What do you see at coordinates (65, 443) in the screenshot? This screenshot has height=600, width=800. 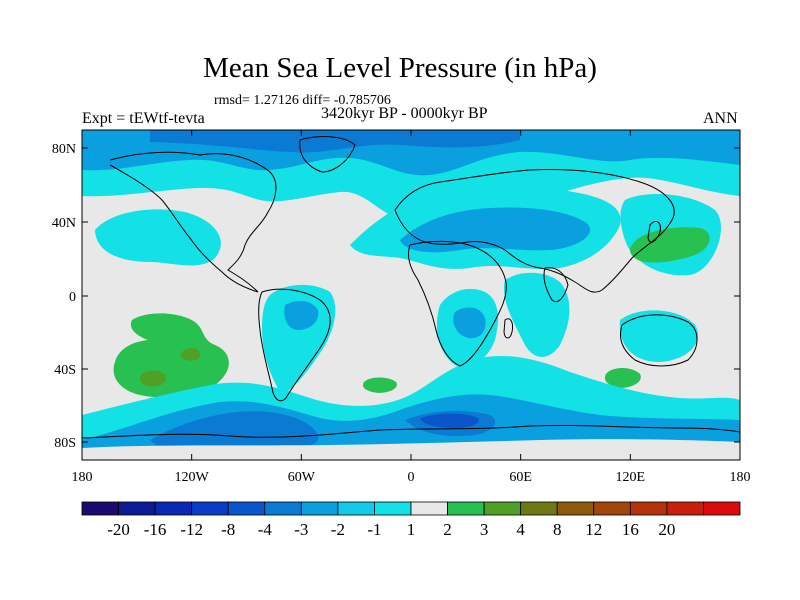 I see `lat-tick-label: 80S` at bounding box center [65, 443].